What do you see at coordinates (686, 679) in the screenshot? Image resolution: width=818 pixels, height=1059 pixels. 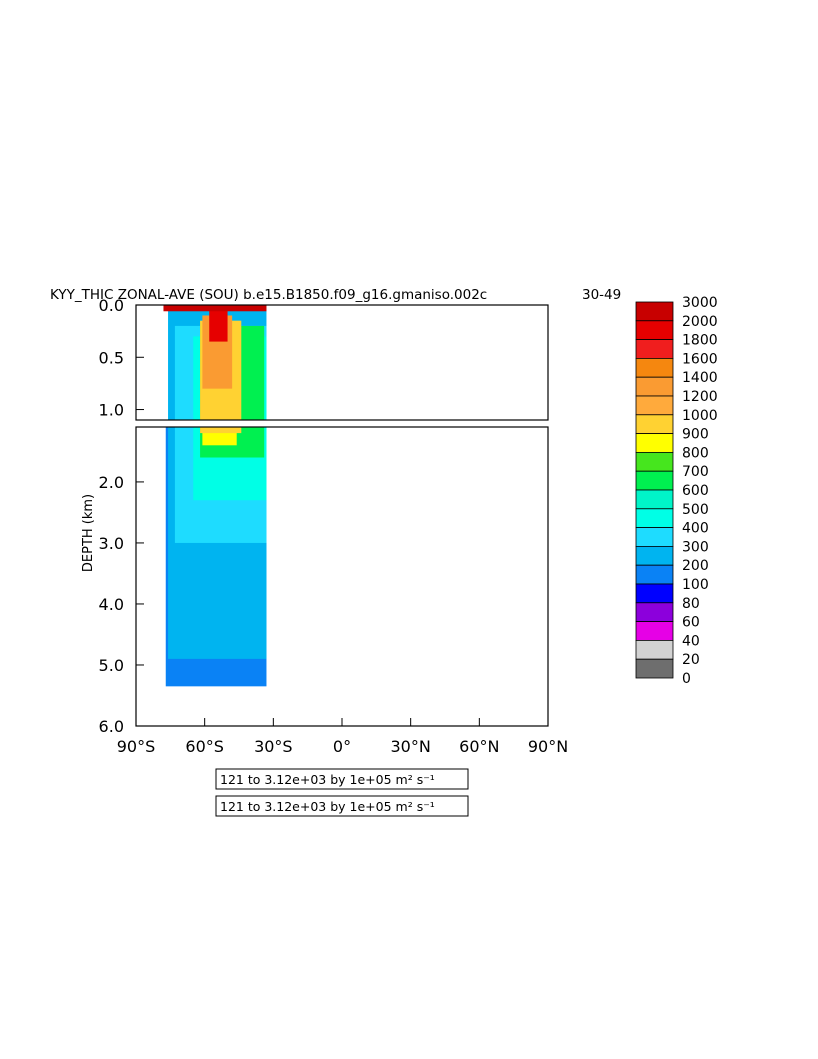 I see `colorbar-label: 0` at bounding box center [686, 679].